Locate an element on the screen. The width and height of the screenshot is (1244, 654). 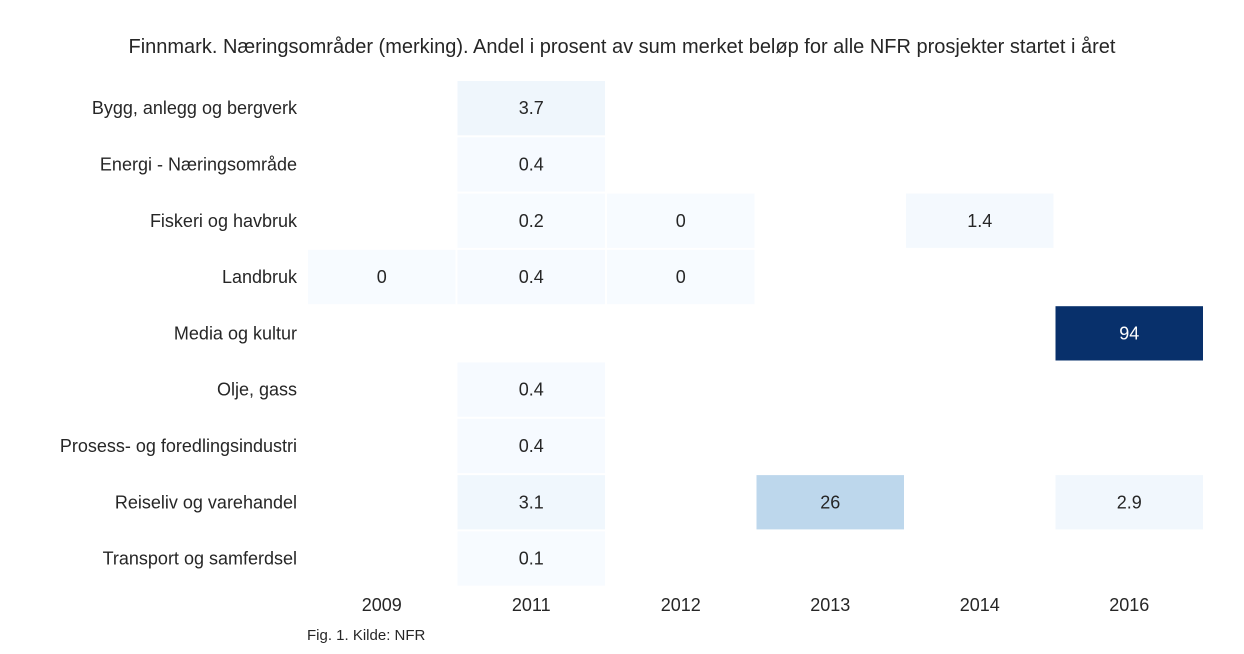
row-label: Landbruk is located at coordinates (260, 277).